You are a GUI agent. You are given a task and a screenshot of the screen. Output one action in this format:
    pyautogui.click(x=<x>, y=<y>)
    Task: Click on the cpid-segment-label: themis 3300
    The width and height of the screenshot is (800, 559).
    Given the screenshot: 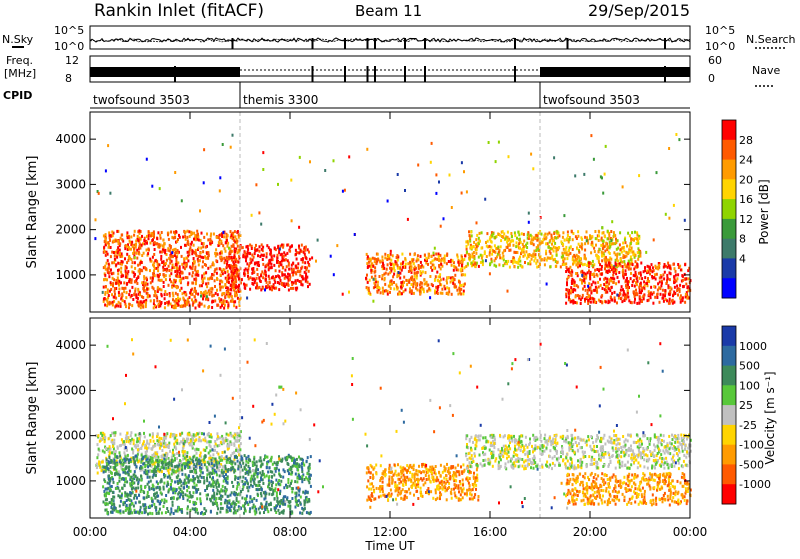 What is the action you would take?
    pyautogui.click(x=280, y=100)
    